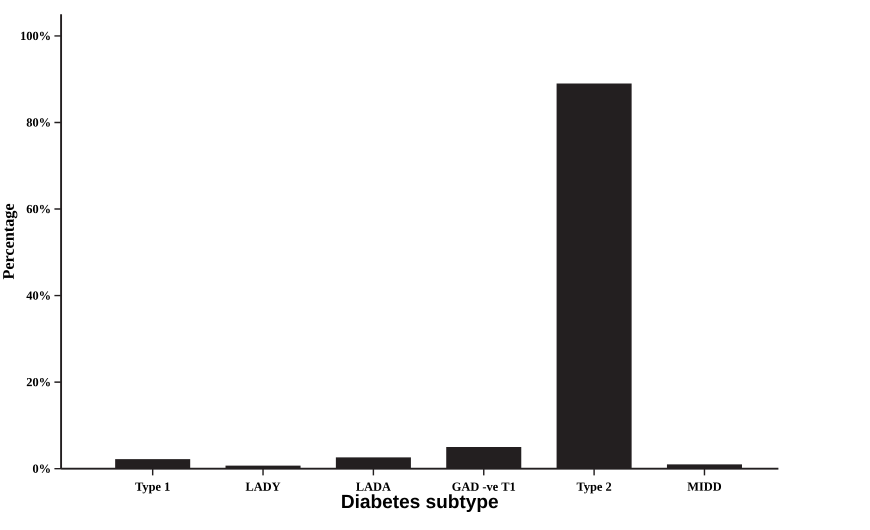  I want to click on y-tick-label: 60%, so click(38, 209).